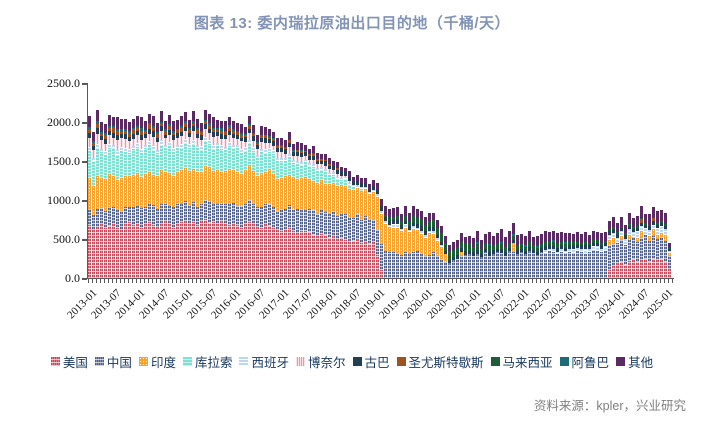  Describe the element at coordinates (581, 244) in the screenshot. I see `segment-马来西亚` at that location.